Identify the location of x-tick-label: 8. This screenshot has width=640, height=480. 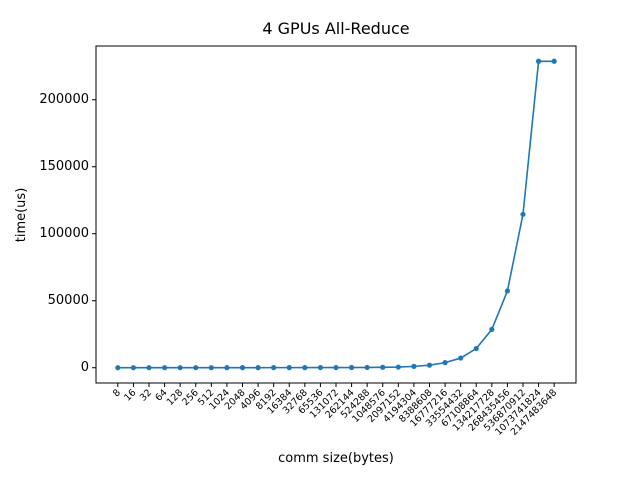
(117, 393).